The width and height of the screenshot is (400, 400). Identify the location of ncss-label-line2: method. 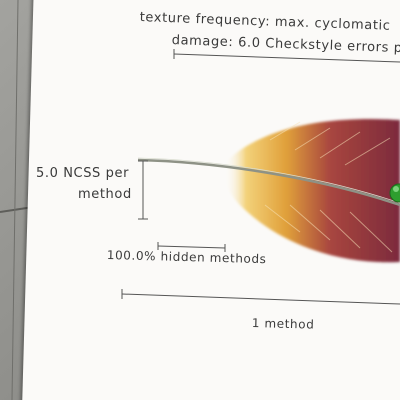
(105, 194).